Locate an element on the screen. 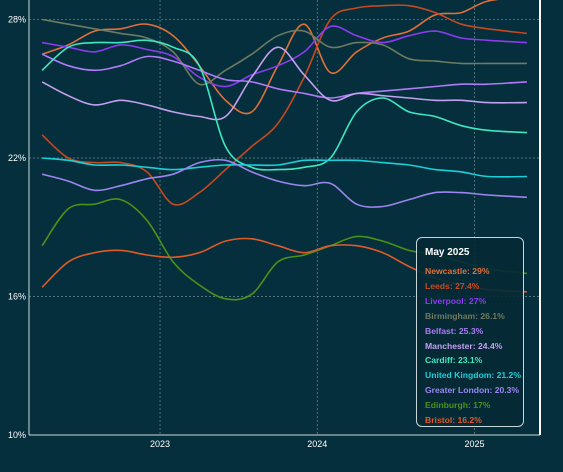  series-line-birmingham is located at coordinates (284, 52).